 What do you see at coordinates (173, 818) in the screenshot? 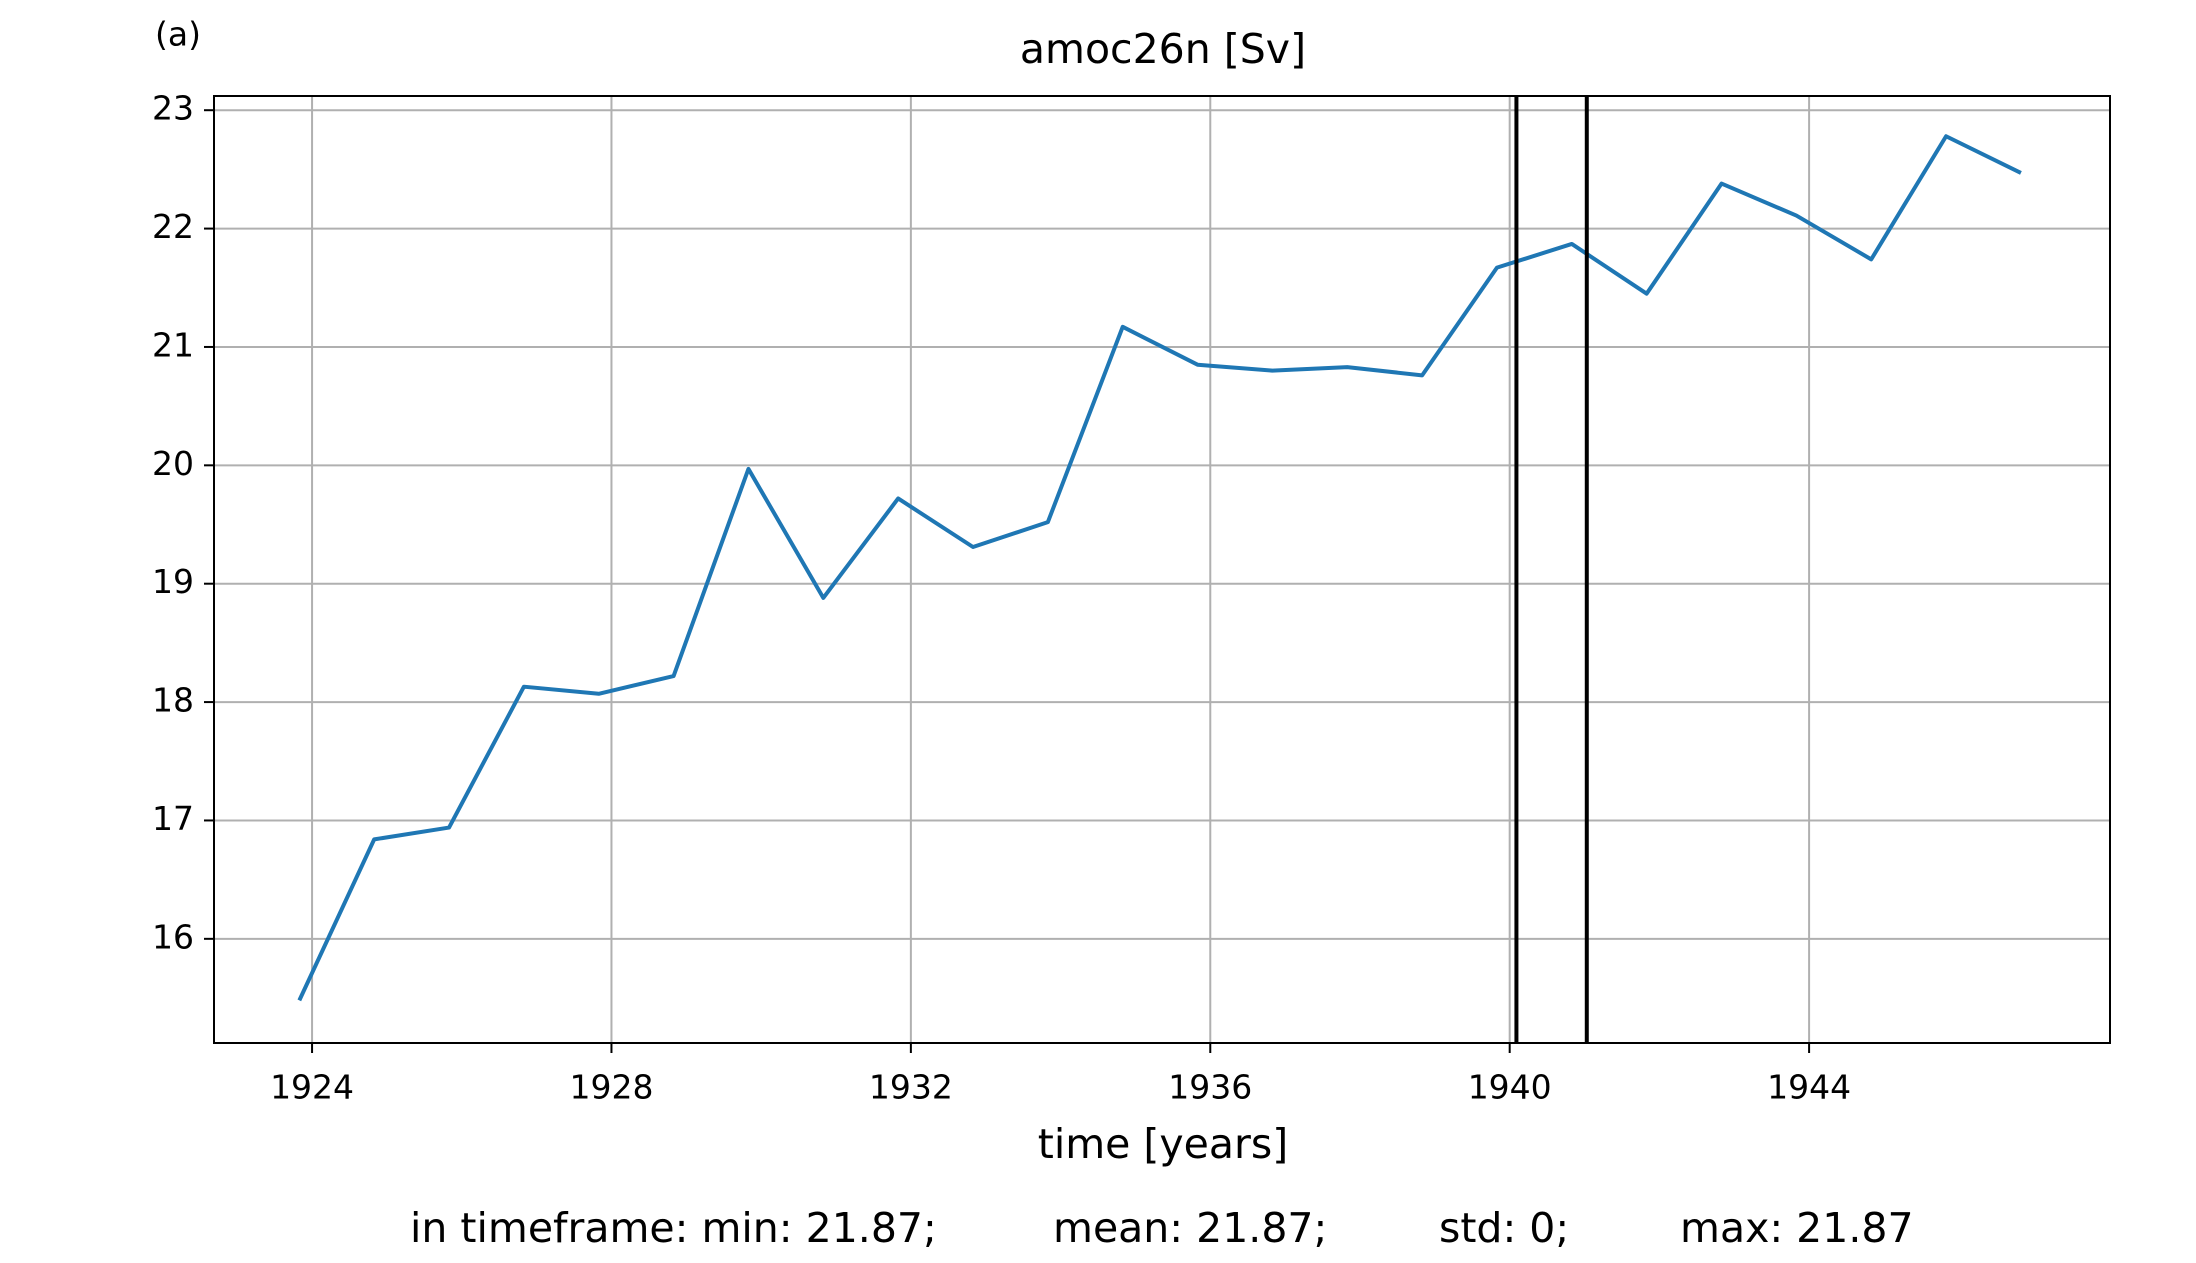
I see `y-tick-label: 17` at bounding box center [173, 818].